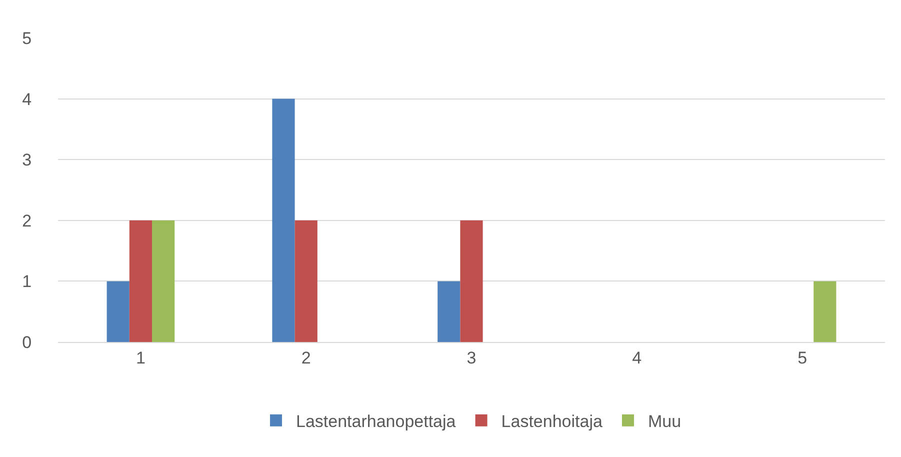 The width and height of the screenshot is (901, 457). What do you see at coordinates (141, 358) in the screenshot?
I see `x-tick-label: 1` at bounding box center [141, 358].